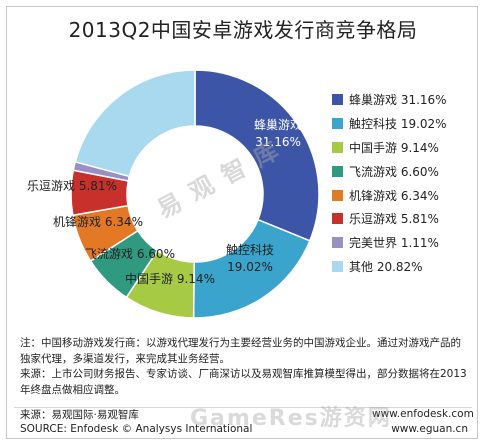 Image resolution: width=486 pixels, height=447 pixels. I want to click on legend-label: 触控科技 19.02%, so click(398, 124).